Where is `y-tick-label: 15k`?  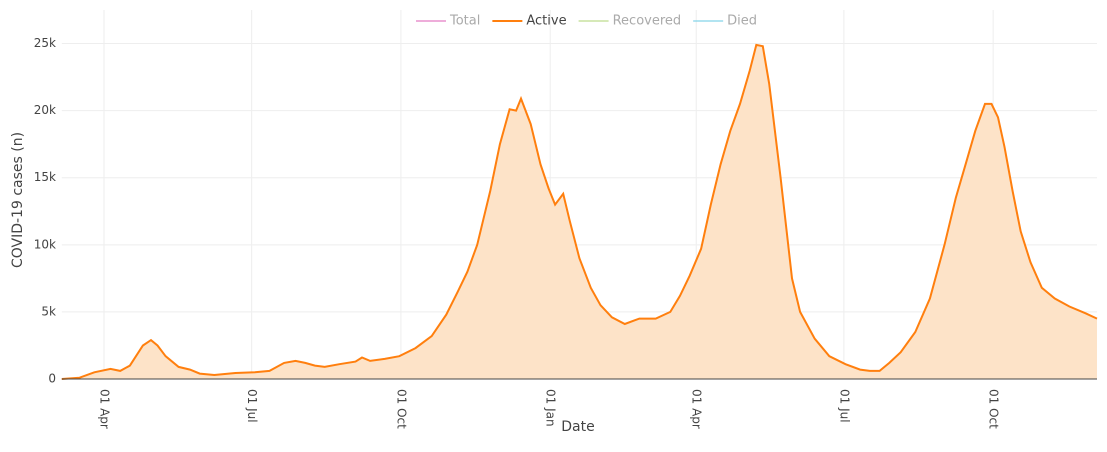 y-tick-label: 15k is located at coordinates (45, 177).